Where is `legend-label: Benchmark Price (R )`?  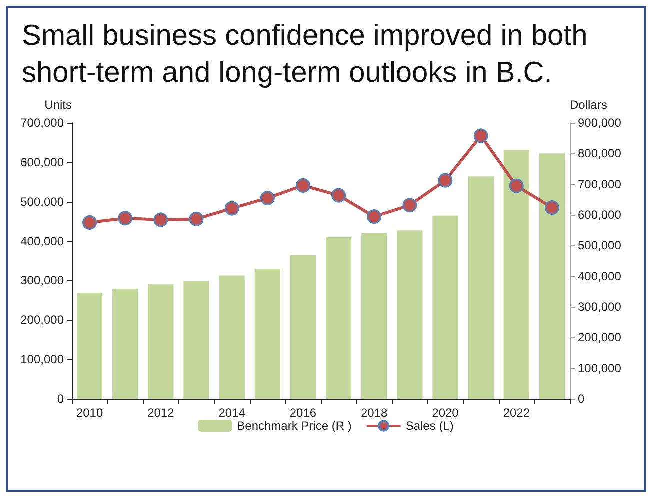 legend-label: Benchmark Price (R ) is located at coordinates (294, 426).